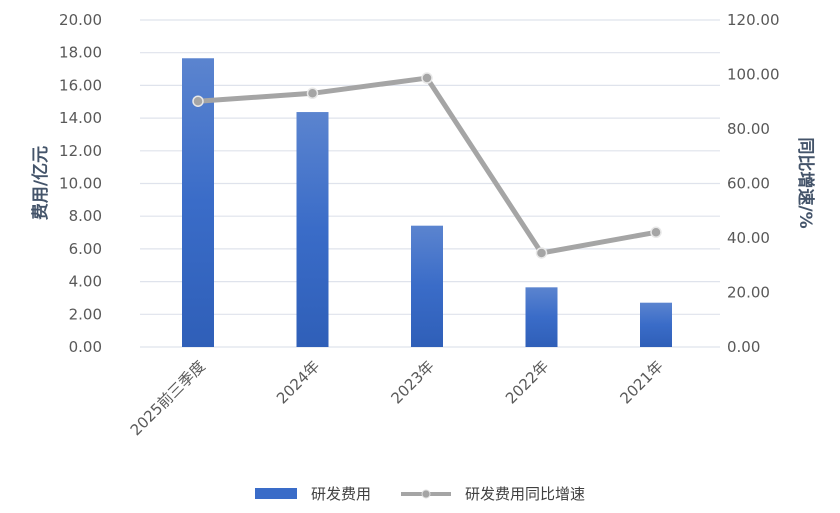 This screenshot has height=513, width=840. What do you see at coordinates (748, 129) in the screenshot?
I see `y2-tick-label: 80.00` at bounding box center [748, 129].